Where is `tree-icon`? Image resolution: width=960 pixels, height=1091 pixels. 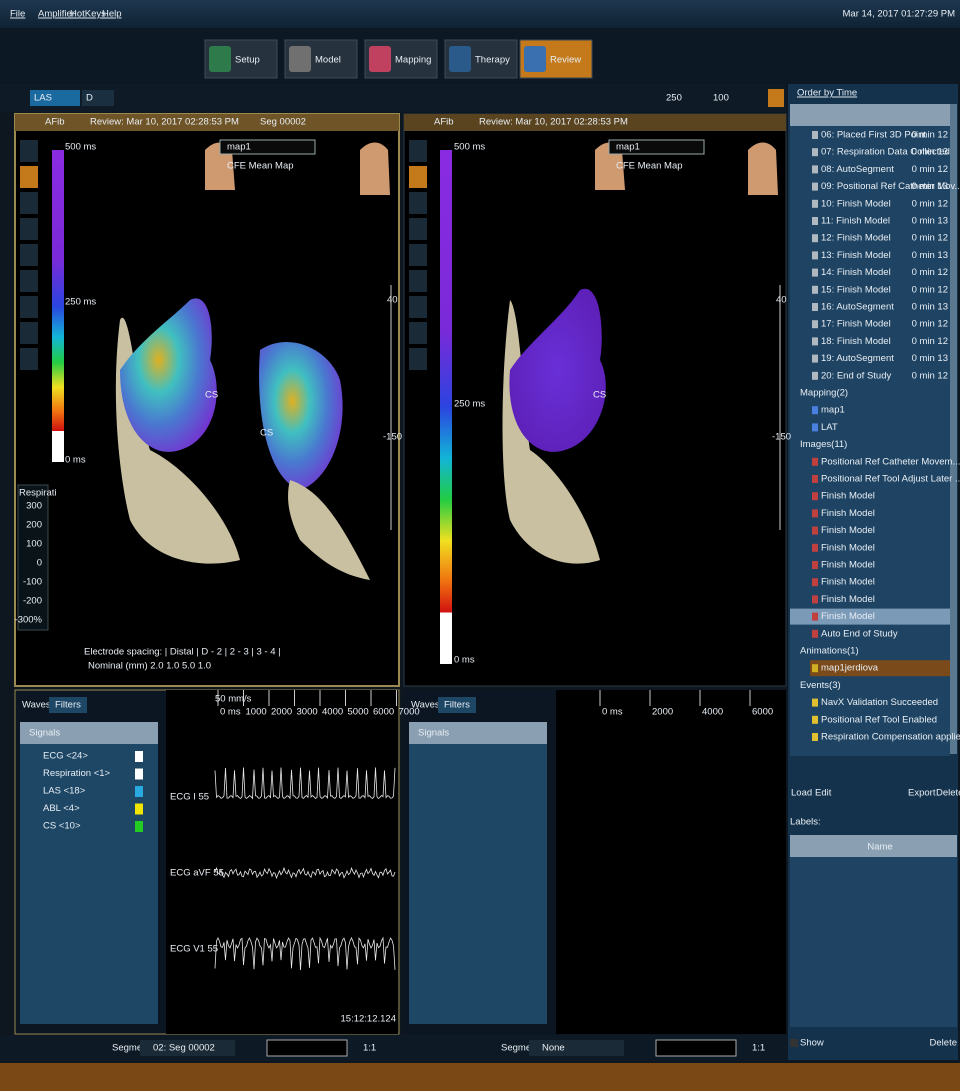 tree-icon is located at coordinates (815, 582).